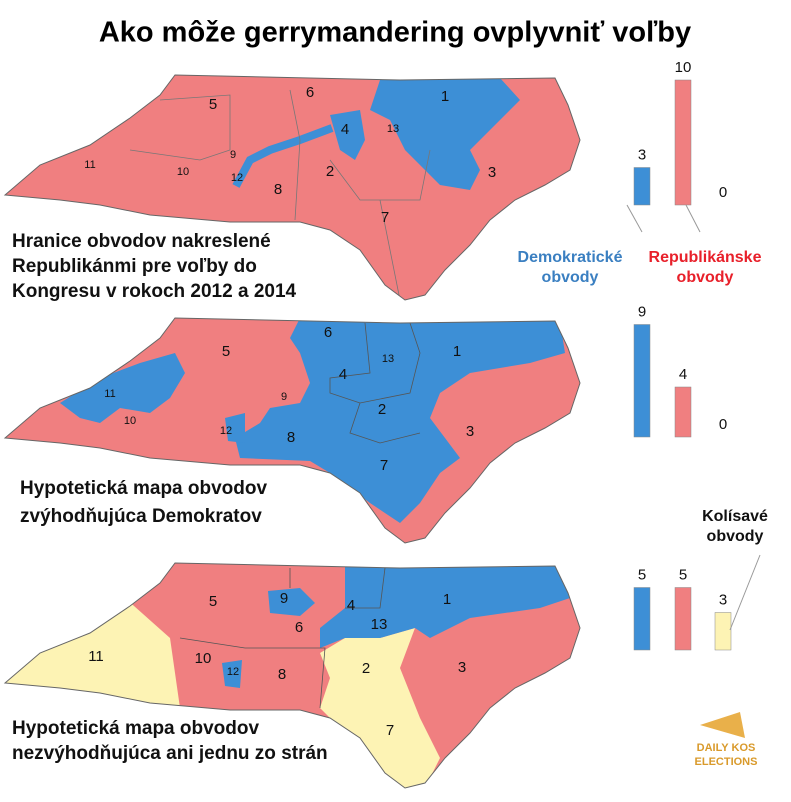  What do you see at coordinates (735, 516) in the screenshot?
I see `category-label: Kolísavé` at bounding box center [735, 516].